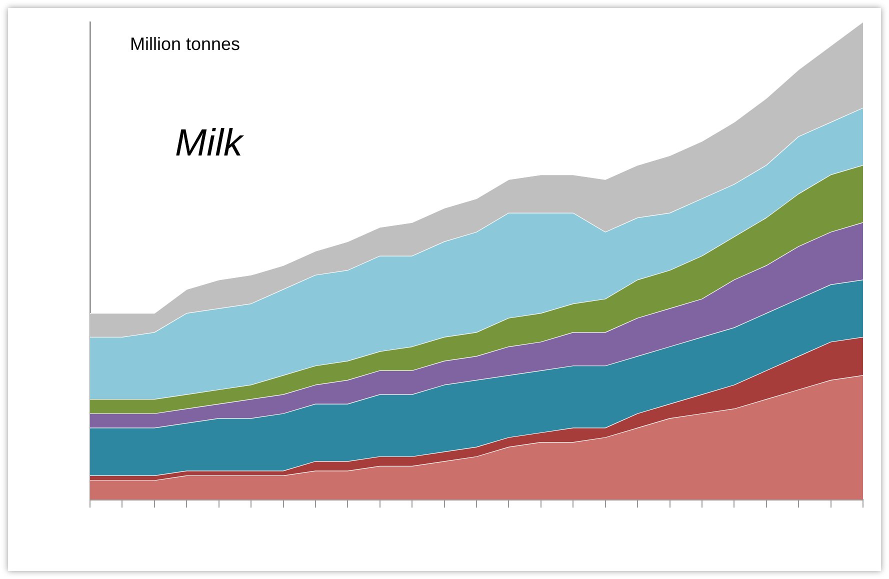 The image size is (889, 579). Describe the element at coordinates (210, 143) in the screenshot. I see `text: Milk` at that location.